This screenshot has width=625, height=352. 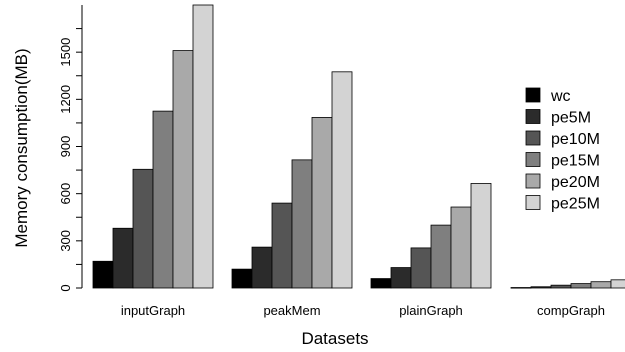 What do you see at coordinates (123, 258) in the screenshot?
I see `bar-pe5M-inputGraph` at bounding box center [123, 258].